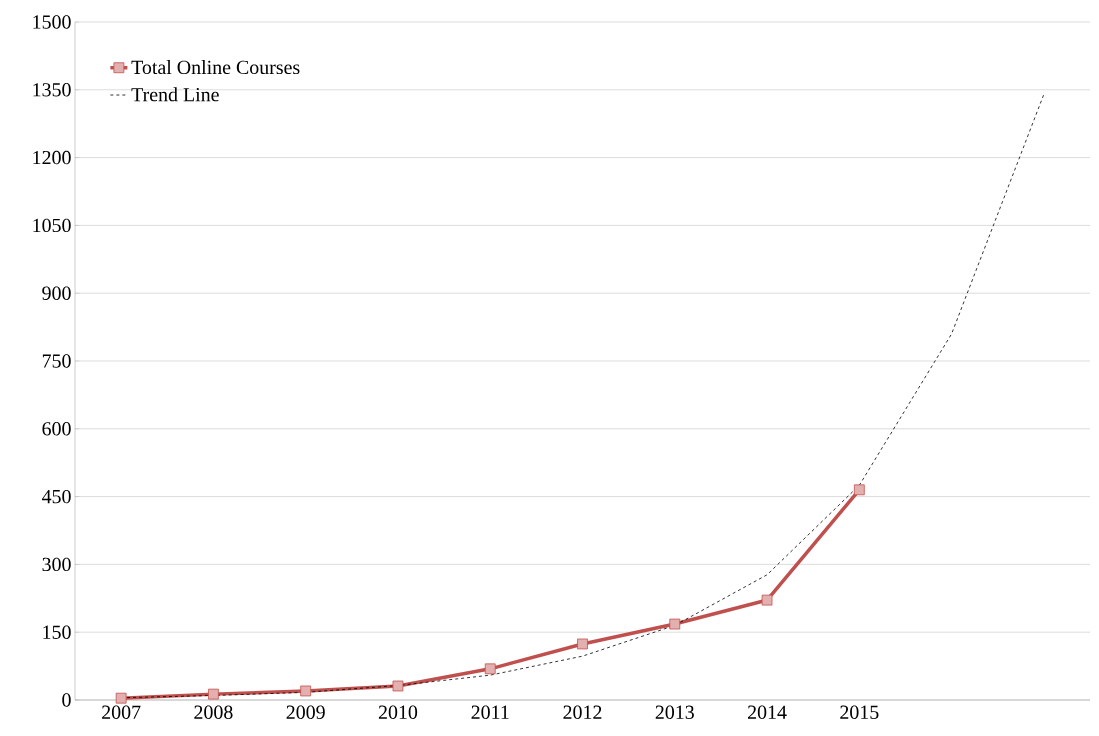  Describe the element at coordinates (767, 712) in the screenshot. I see `x-tick-label: 2014` at that location.